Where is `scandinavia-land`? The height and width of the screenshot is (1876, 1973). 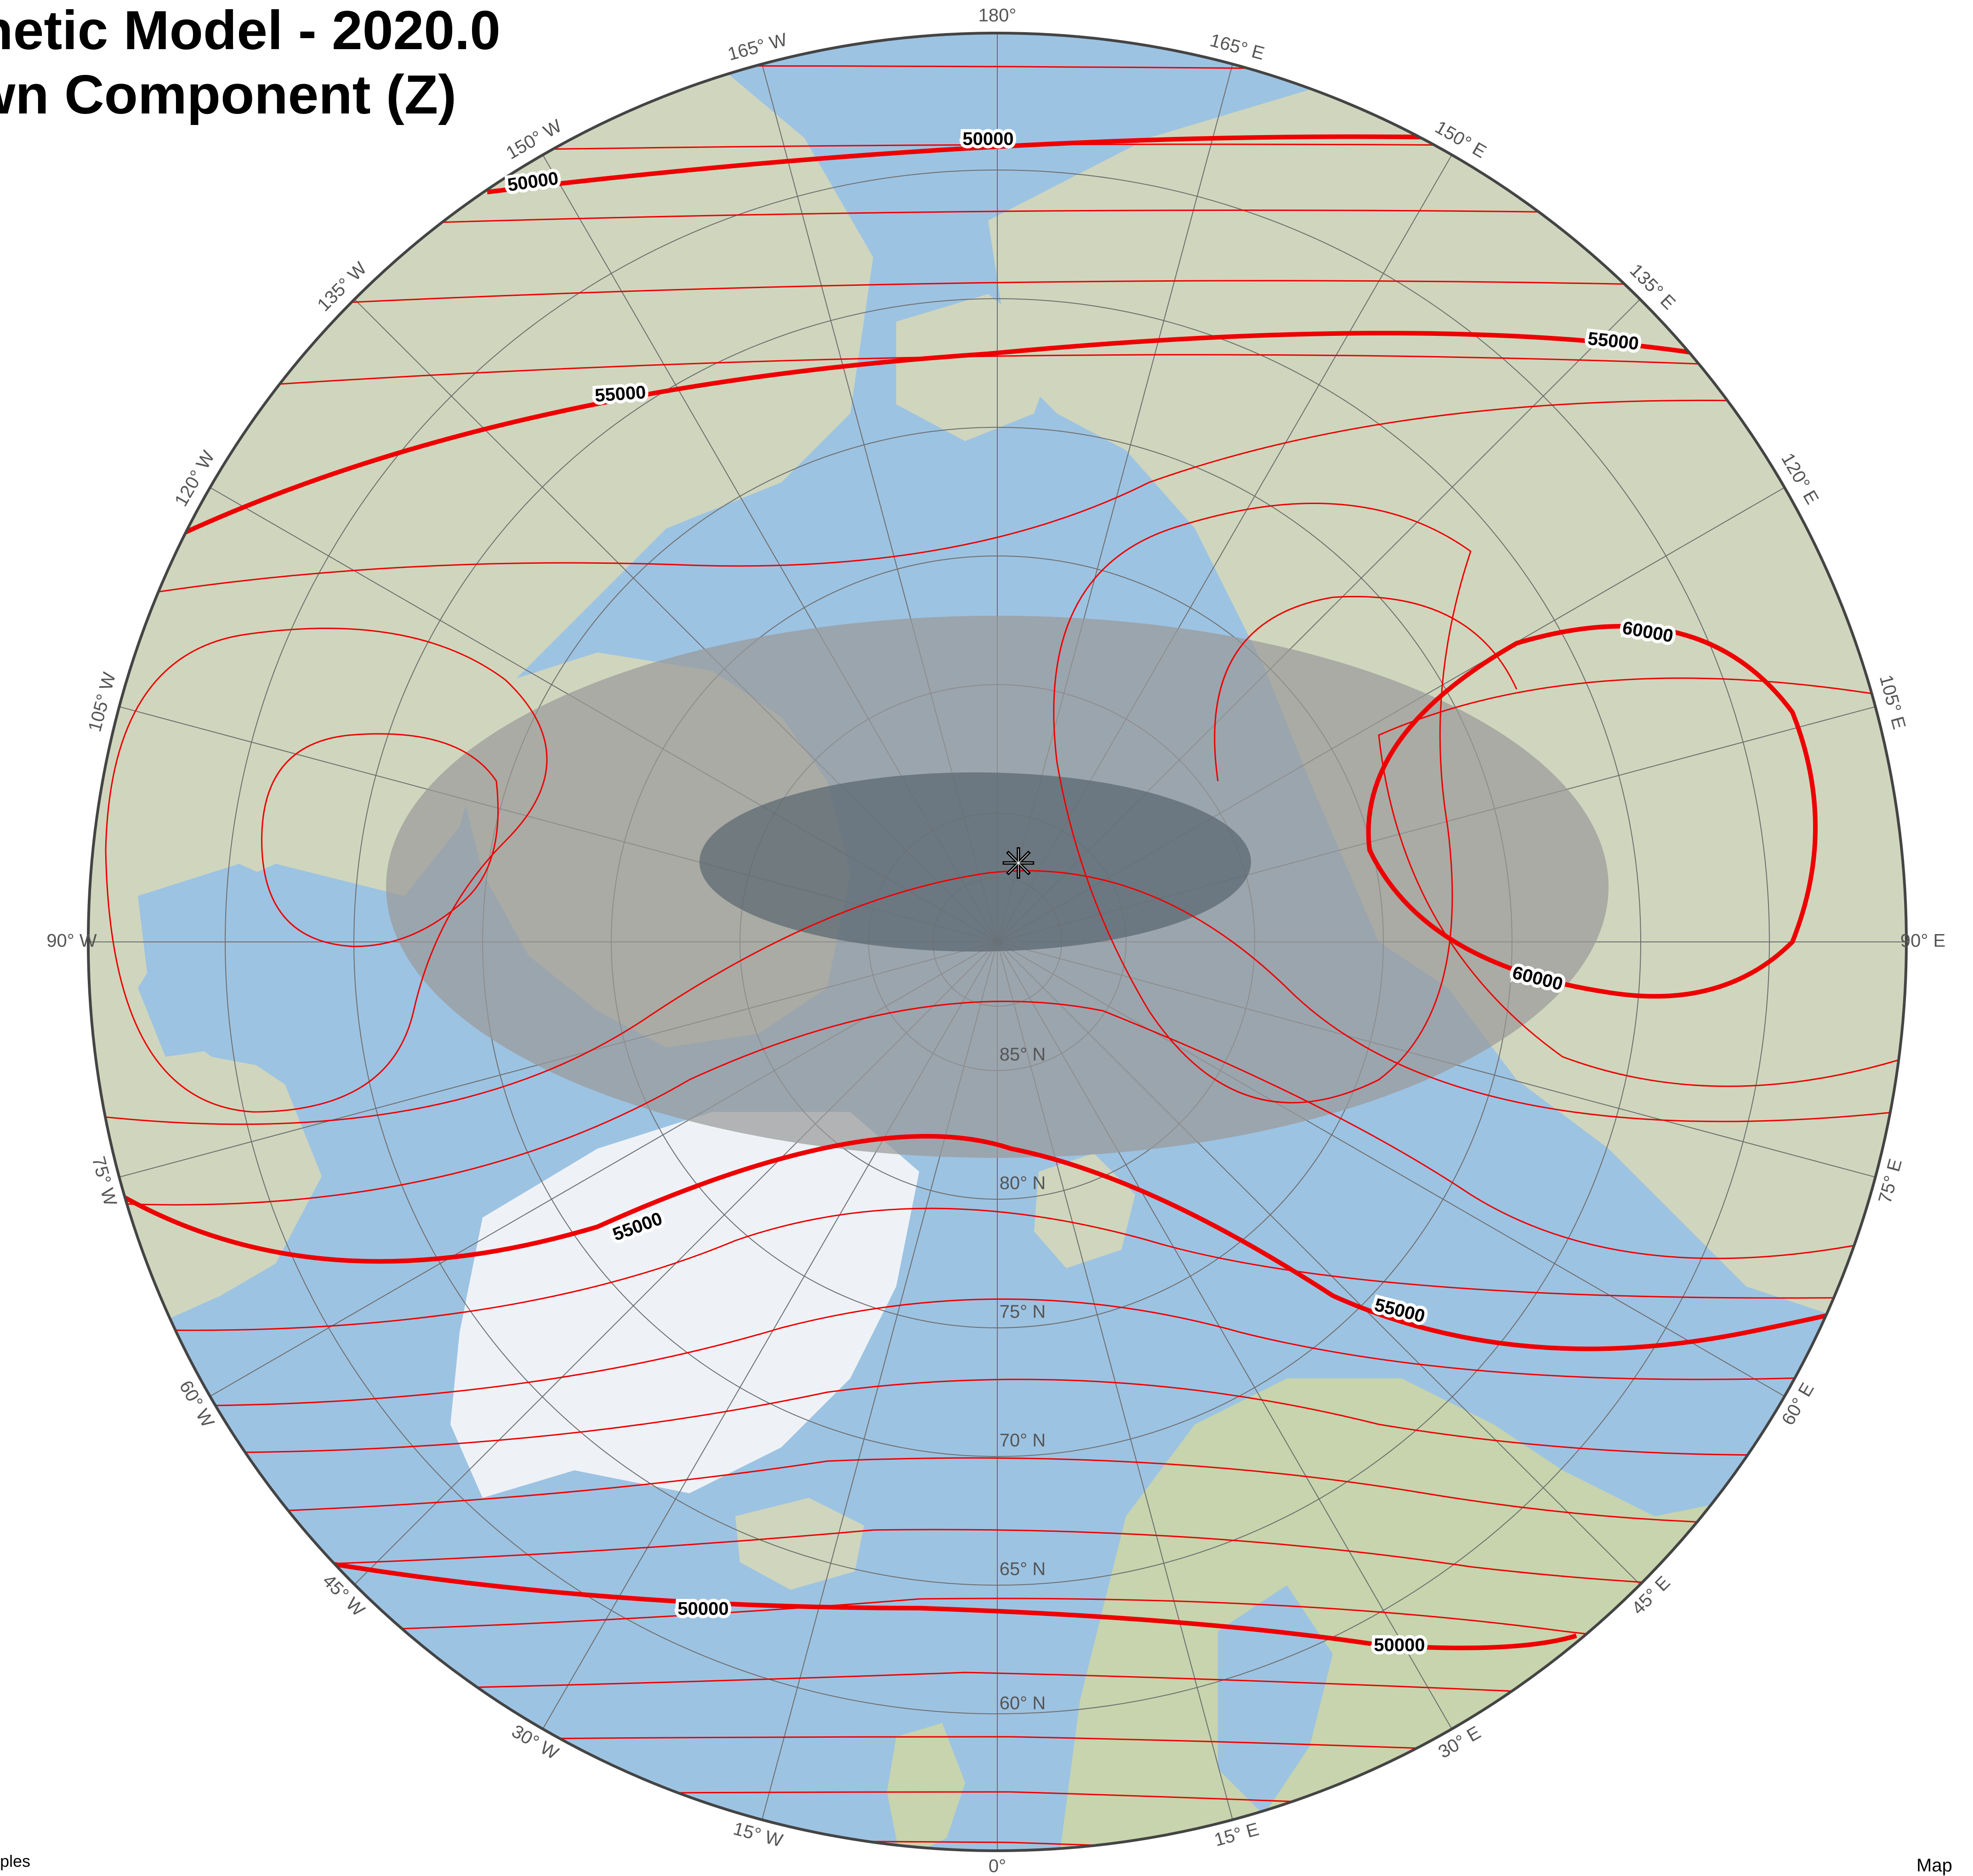 scandinavia-land is located at coordinates (1482, 1614).